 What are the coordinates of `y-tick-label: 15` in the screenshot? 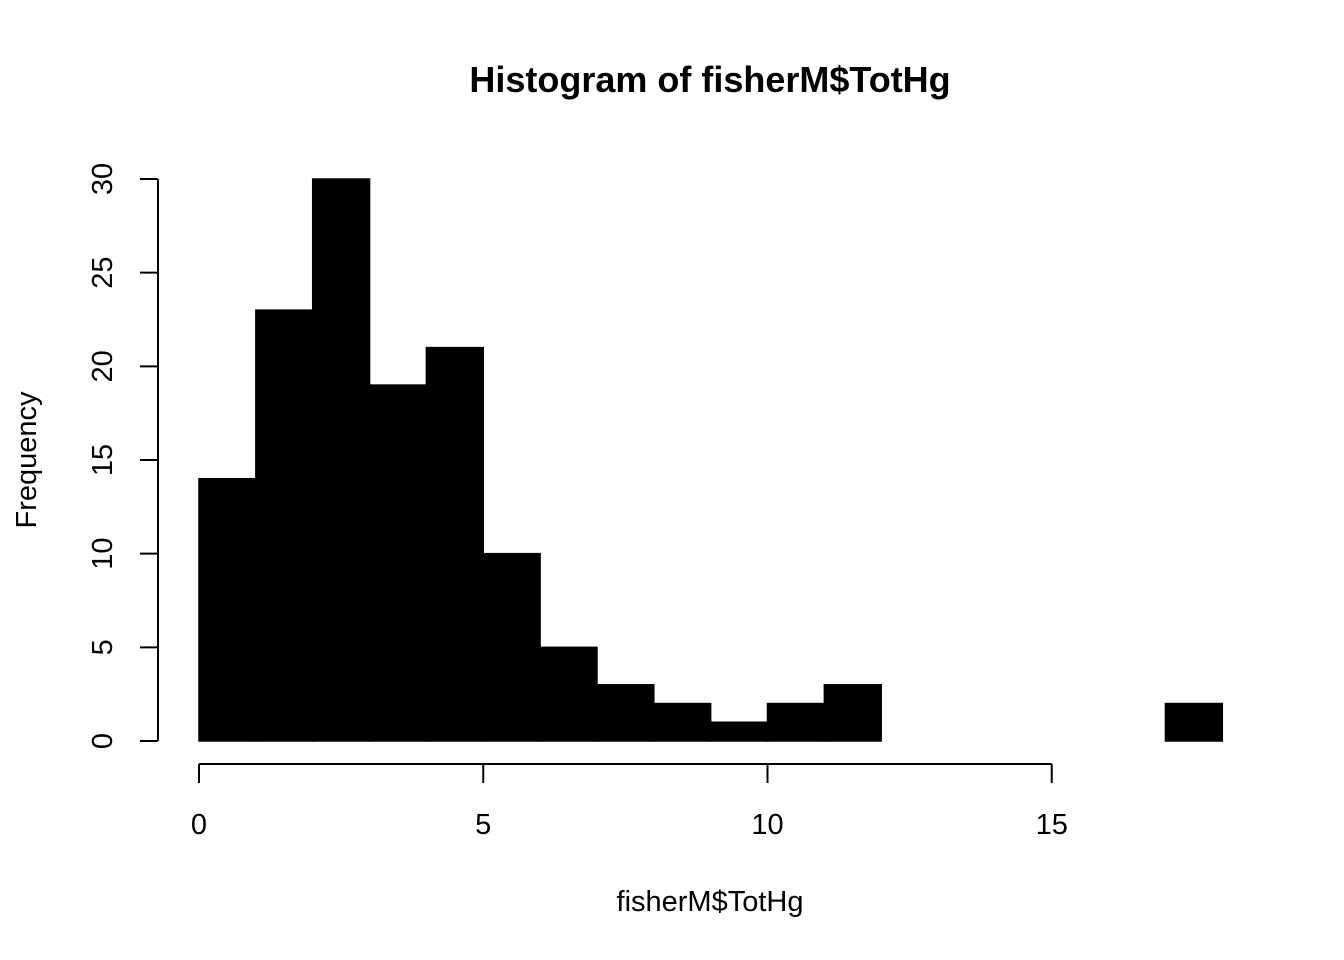 It's located at (103, 460).